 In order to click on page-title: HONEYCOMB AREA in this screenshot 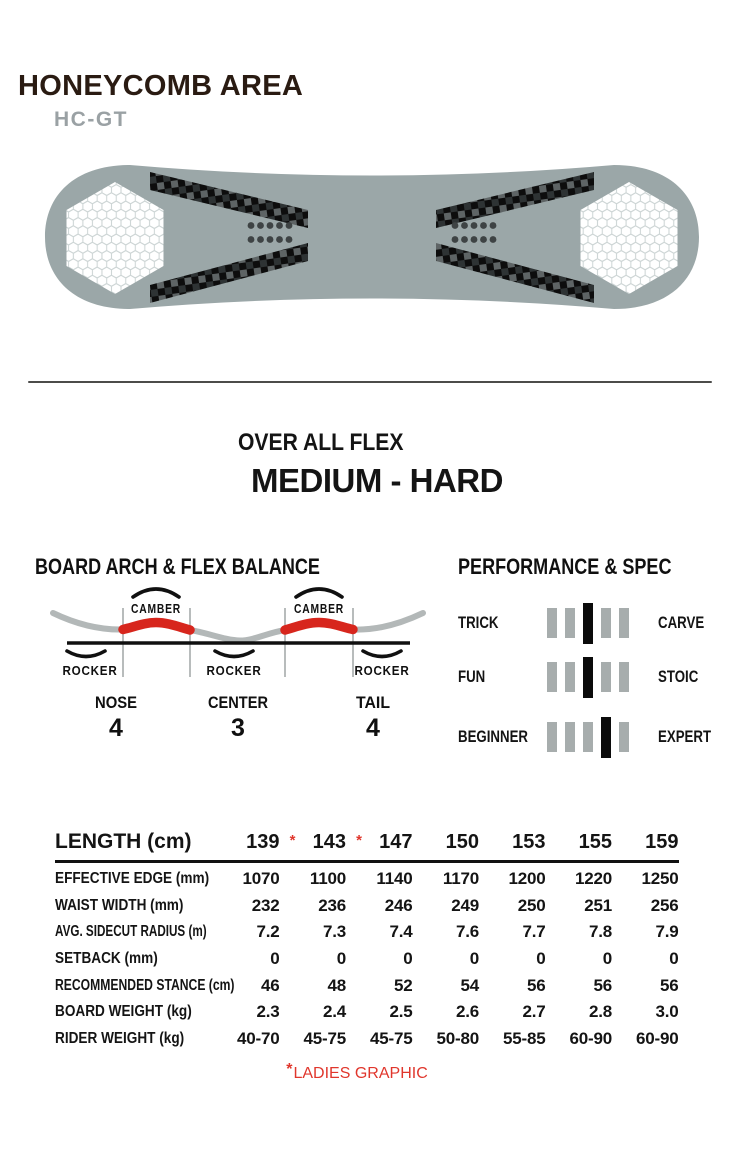, I will do `click(161, 86)`.